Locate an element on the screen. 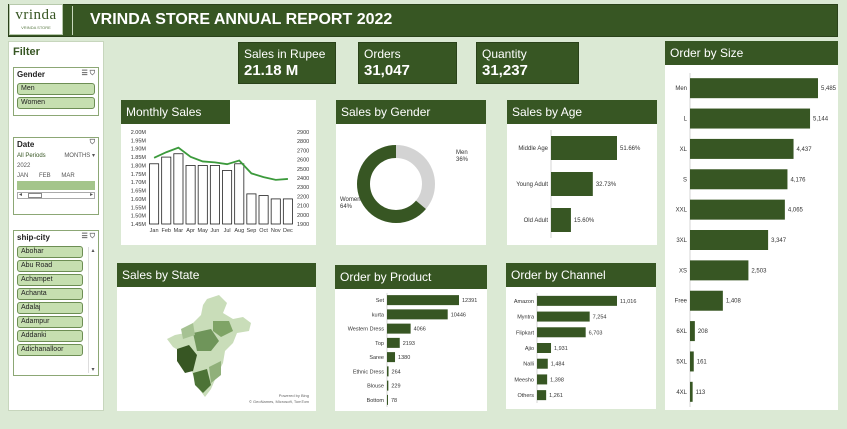  category-label: Meesho is located at coordinates (524, 380).